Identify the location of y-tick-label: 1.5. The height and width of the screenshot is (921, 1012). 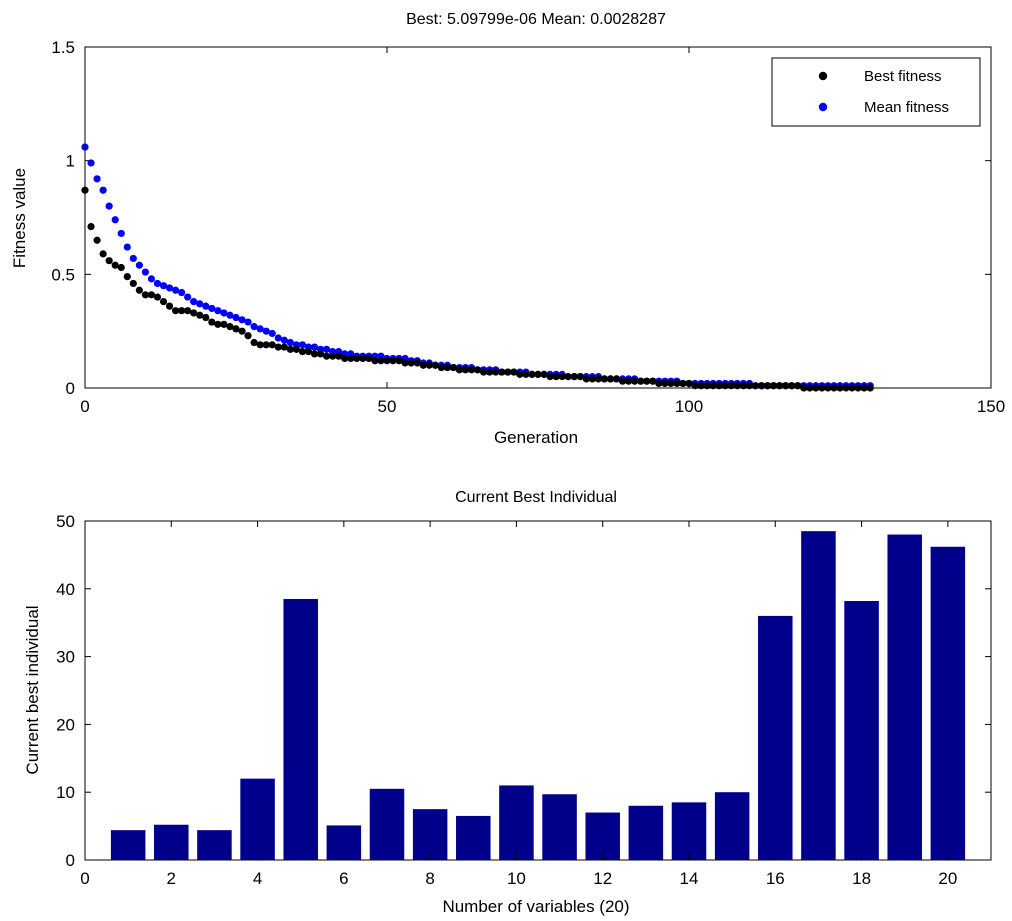
(63, 47).